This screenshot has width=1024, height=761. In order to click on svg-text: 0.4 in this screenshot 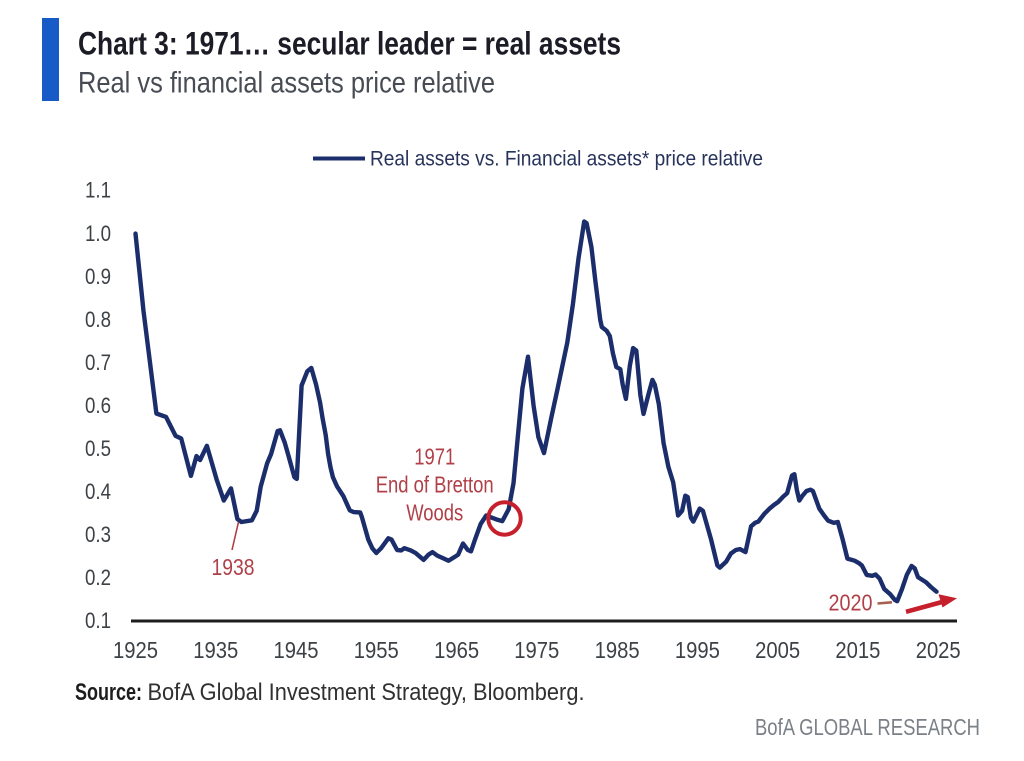, I will do `click(98, 491)`.